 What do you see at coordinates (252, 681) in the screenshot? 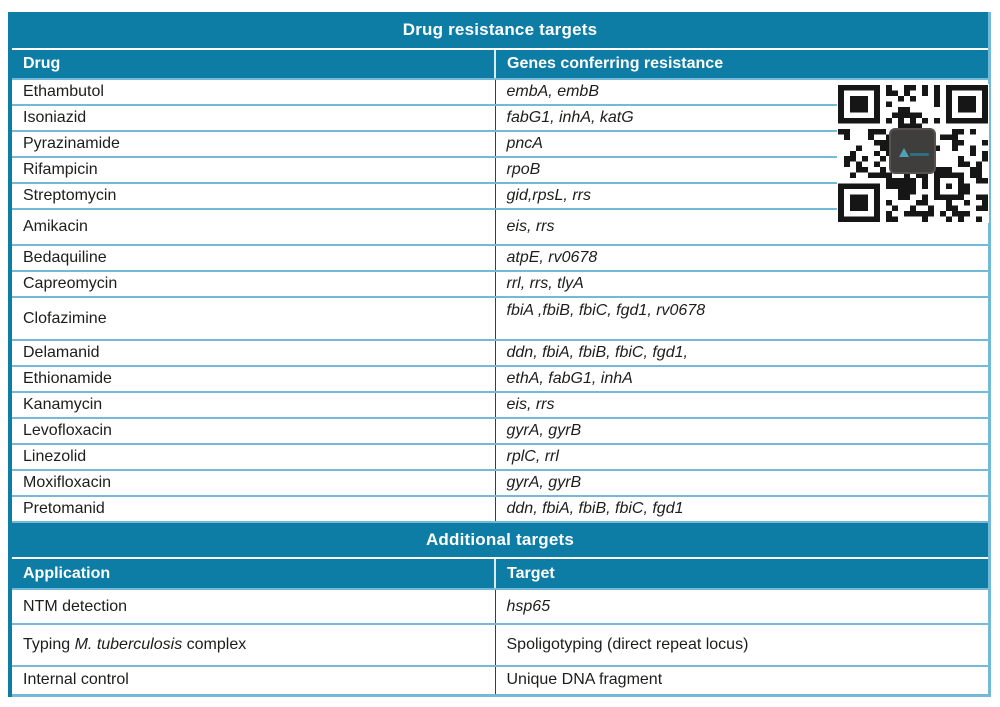
I see `application-cell: Internal control` at bounding box center [252, 681].